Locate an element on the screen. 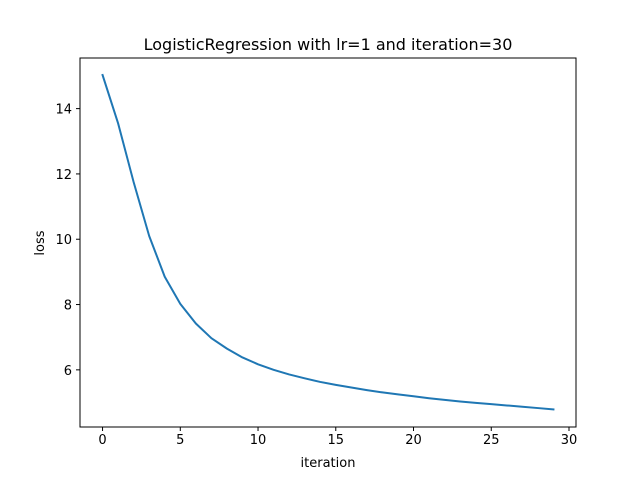 The image size is (640, 484). x-tick-label: 5 is located at coordinates (180, 440).